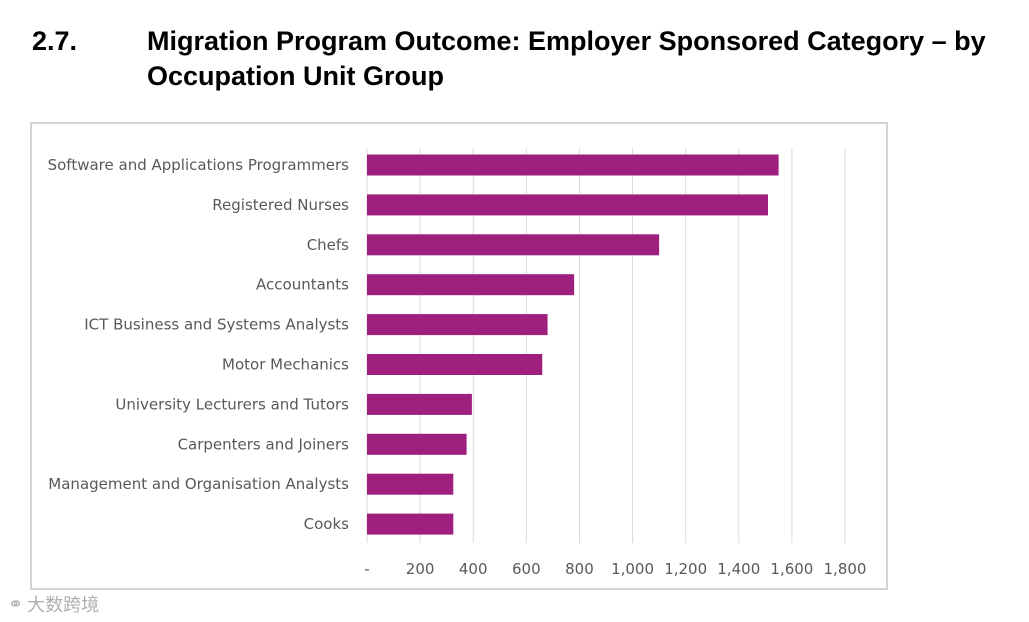 The height and width of the screenshot is (622, 1029). Describe the element at coordinates (328, 245) in the screenshot. I see `category-label: Chefs` at that location.